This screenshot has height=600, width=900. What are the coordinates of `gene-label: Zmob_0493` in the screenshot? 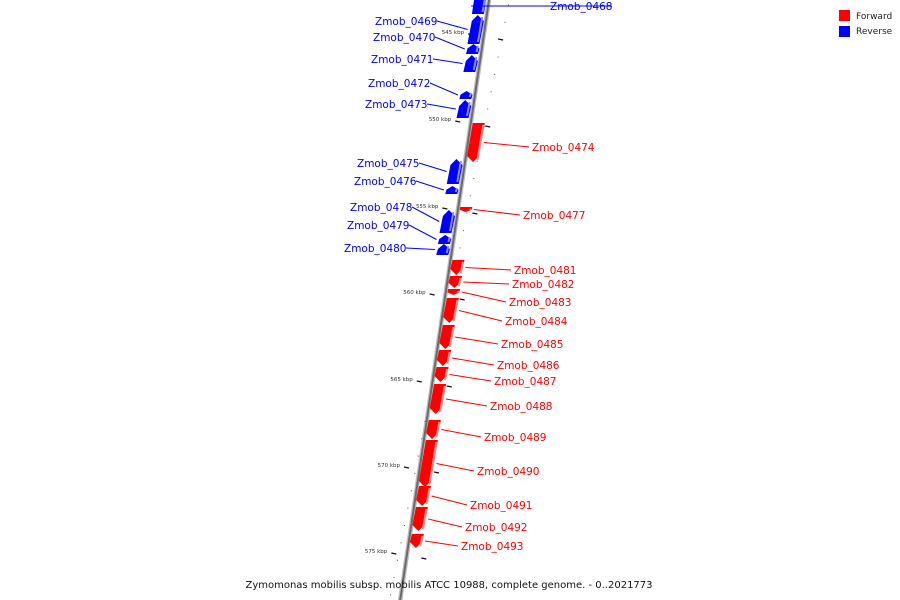 It's located at (492, 547).